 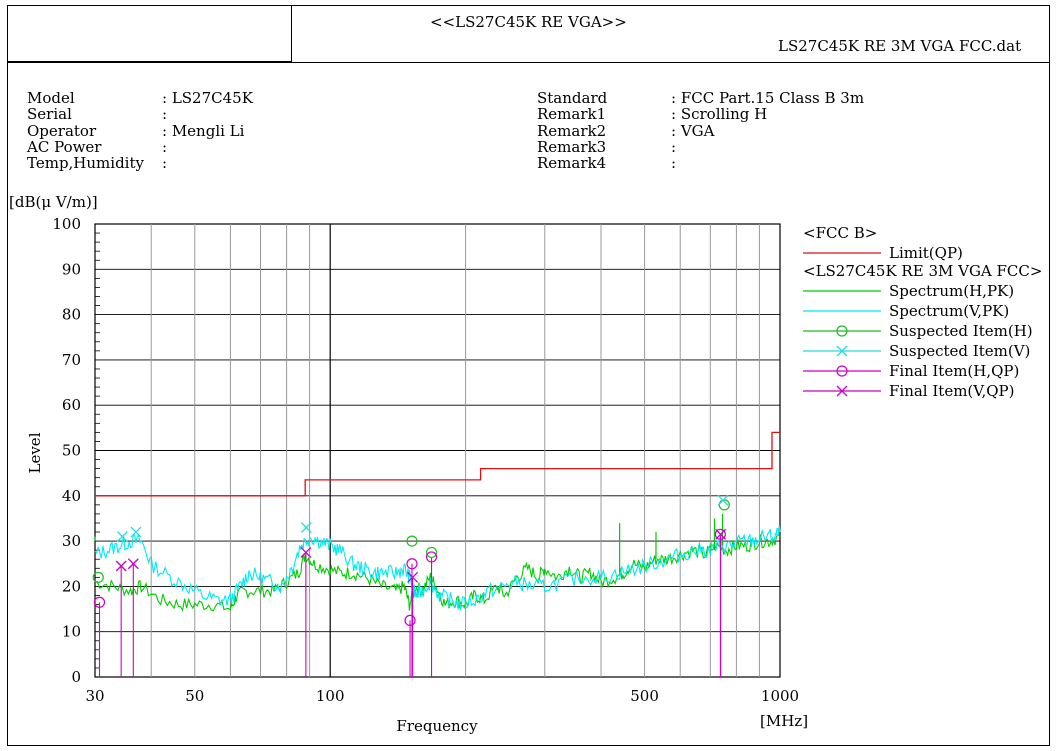 I want to click on limit-line, so click(x=437, y=464).